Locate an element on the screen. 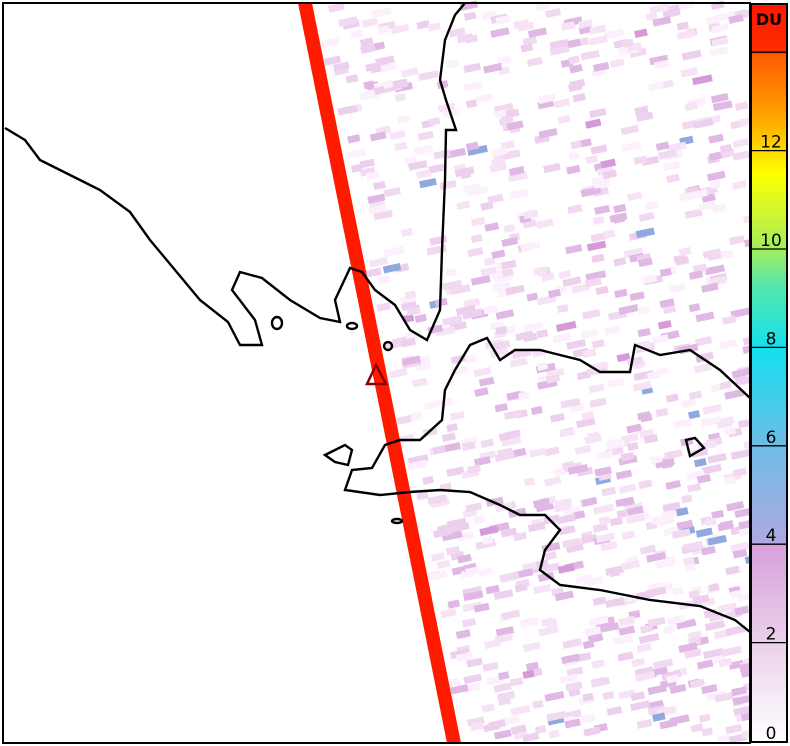 Image resolution: width=790 pixels, height=746 pixels. colorbar-tick-label: 4 is located at coordinates (771, 536).